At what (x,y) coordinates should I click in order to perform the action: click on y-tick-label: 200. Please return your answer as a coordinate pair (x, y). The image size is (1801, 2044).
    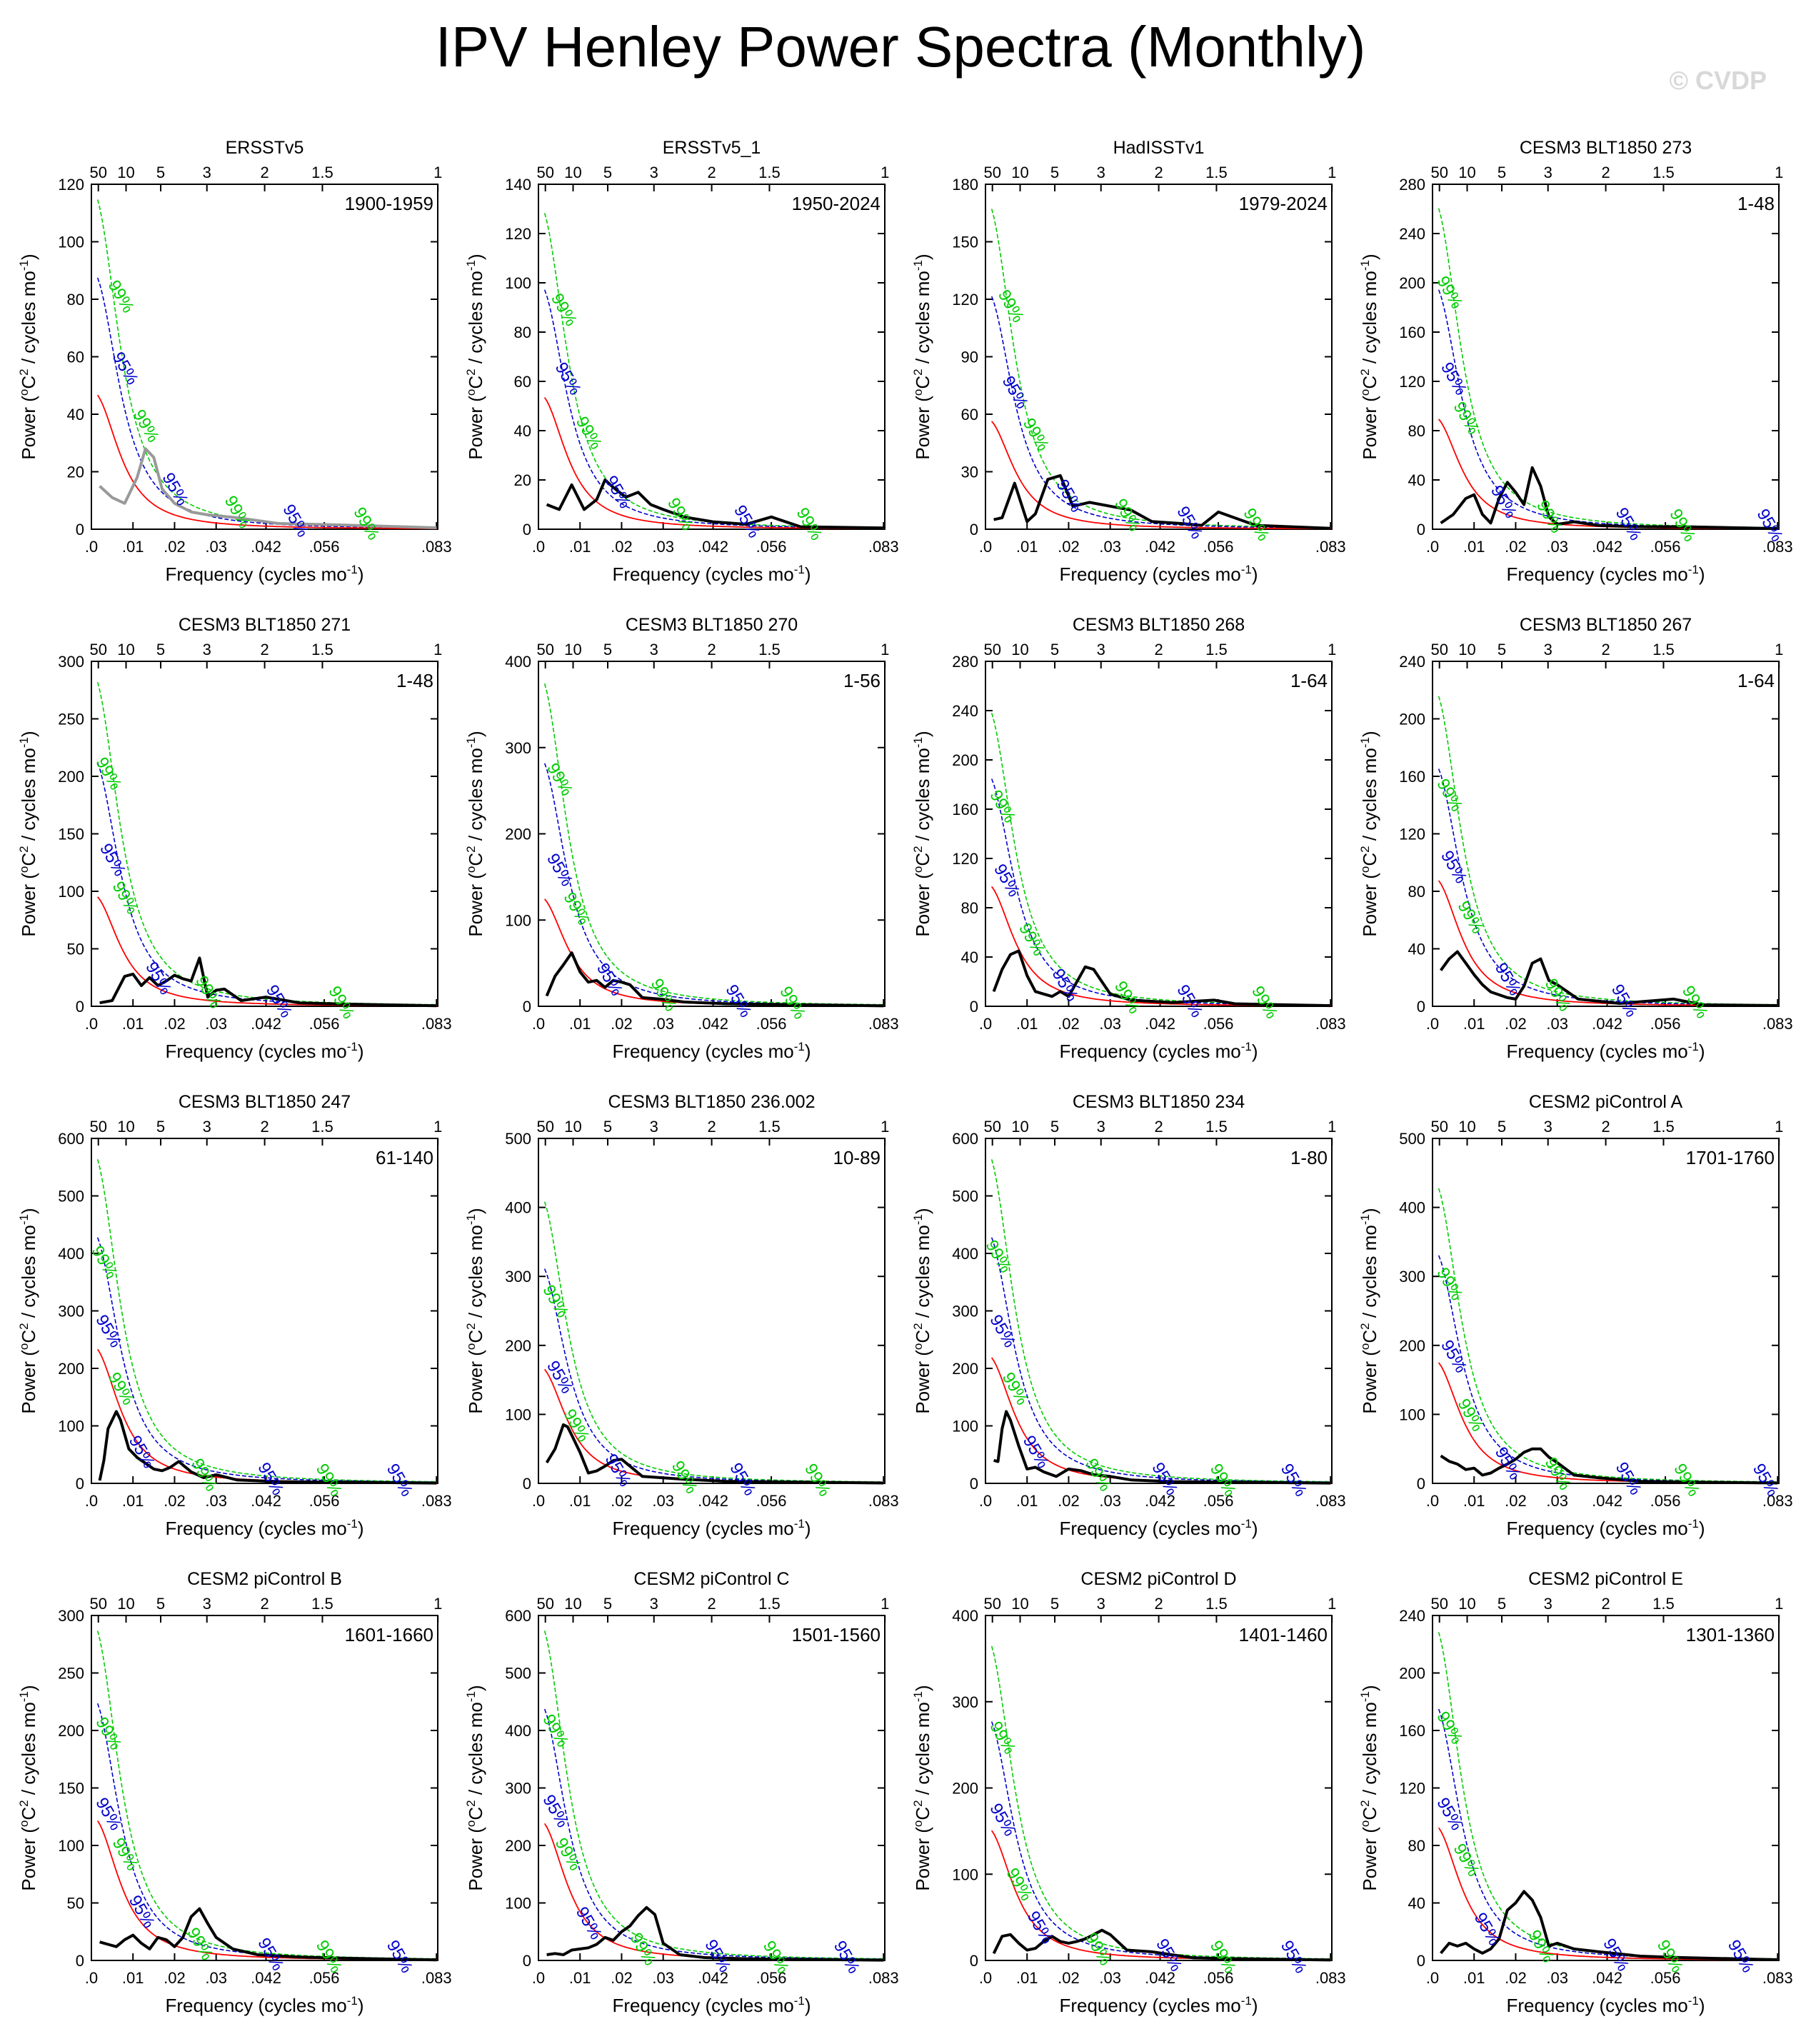
    Looking at the image, I should click on (71, 777).